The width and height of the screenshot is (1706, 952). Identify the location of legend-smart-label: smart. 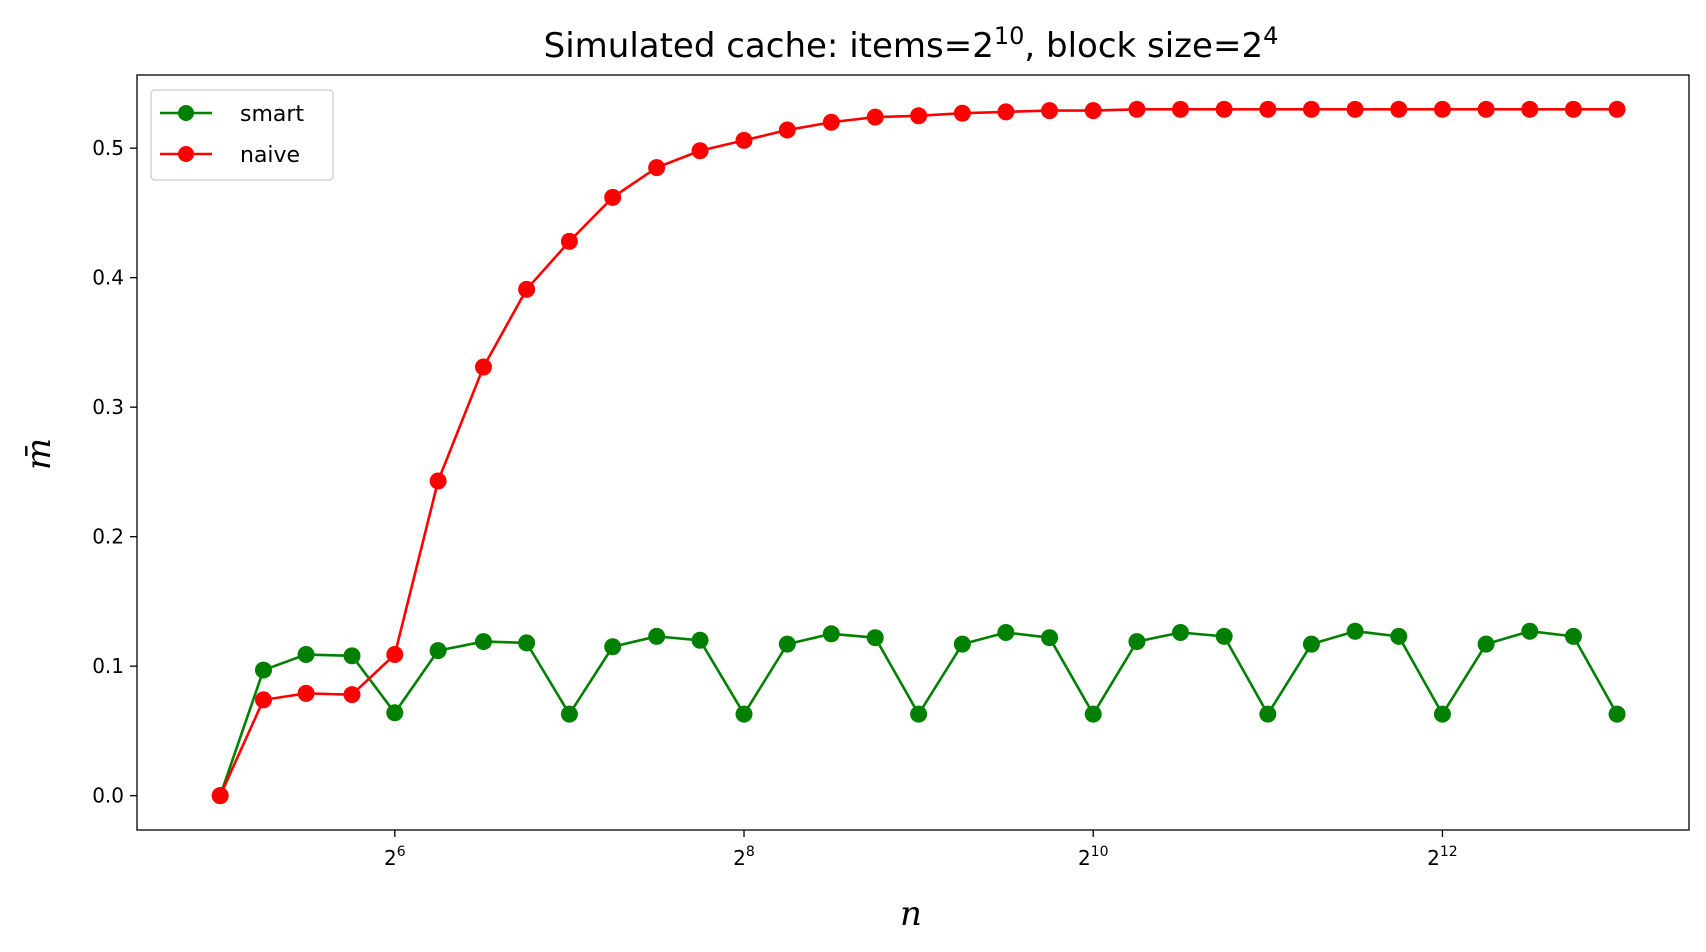
(272, 114).